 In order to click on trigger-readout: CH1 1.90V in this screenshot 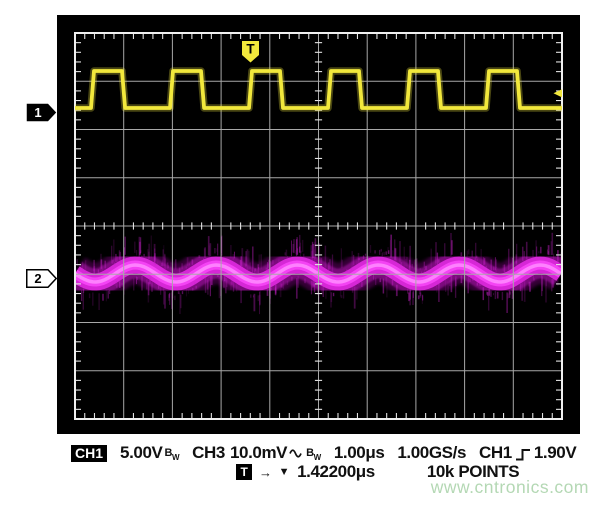, I will do `click(528, 453)`.